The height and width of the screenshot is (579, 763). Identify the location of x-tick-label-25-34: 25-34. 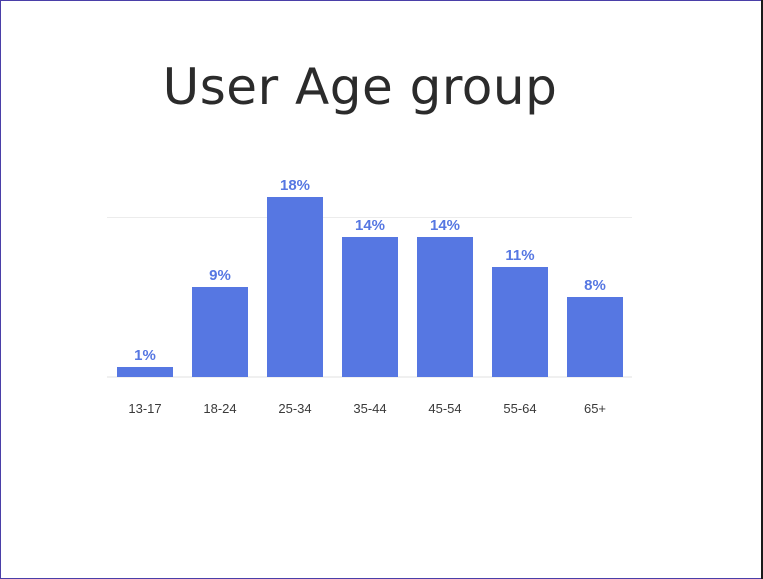
(294, 408).